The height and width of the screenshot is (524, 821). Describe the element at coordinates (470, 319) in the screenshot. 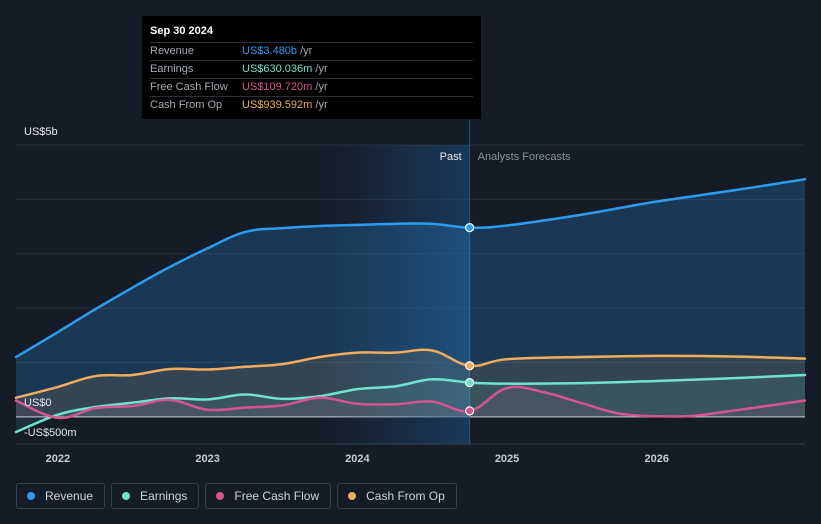

I see `hover-markers` at that location.